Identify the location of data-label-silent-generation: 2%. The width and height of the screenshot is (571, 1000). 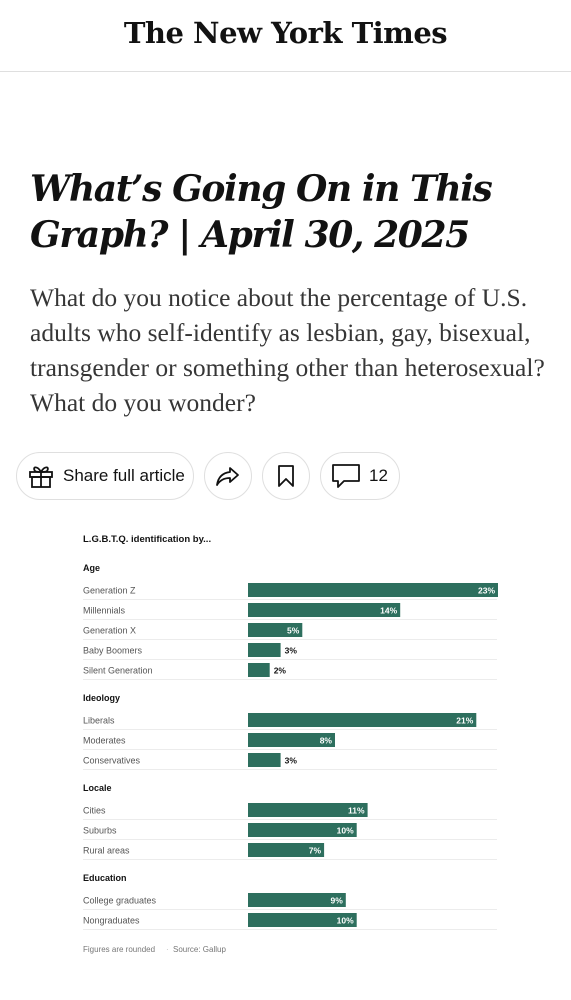
(280, 670).